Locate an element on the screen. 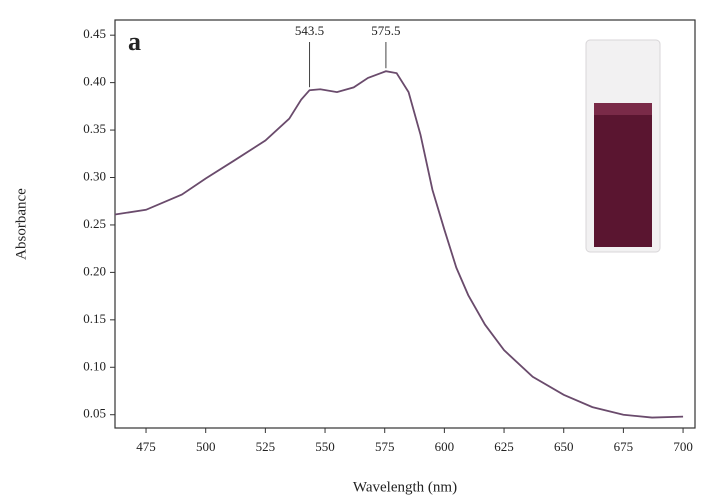 The width and height of the screenshot is (701, 500). y-tick-label: 0.35 is located at coordinates (94, 128).